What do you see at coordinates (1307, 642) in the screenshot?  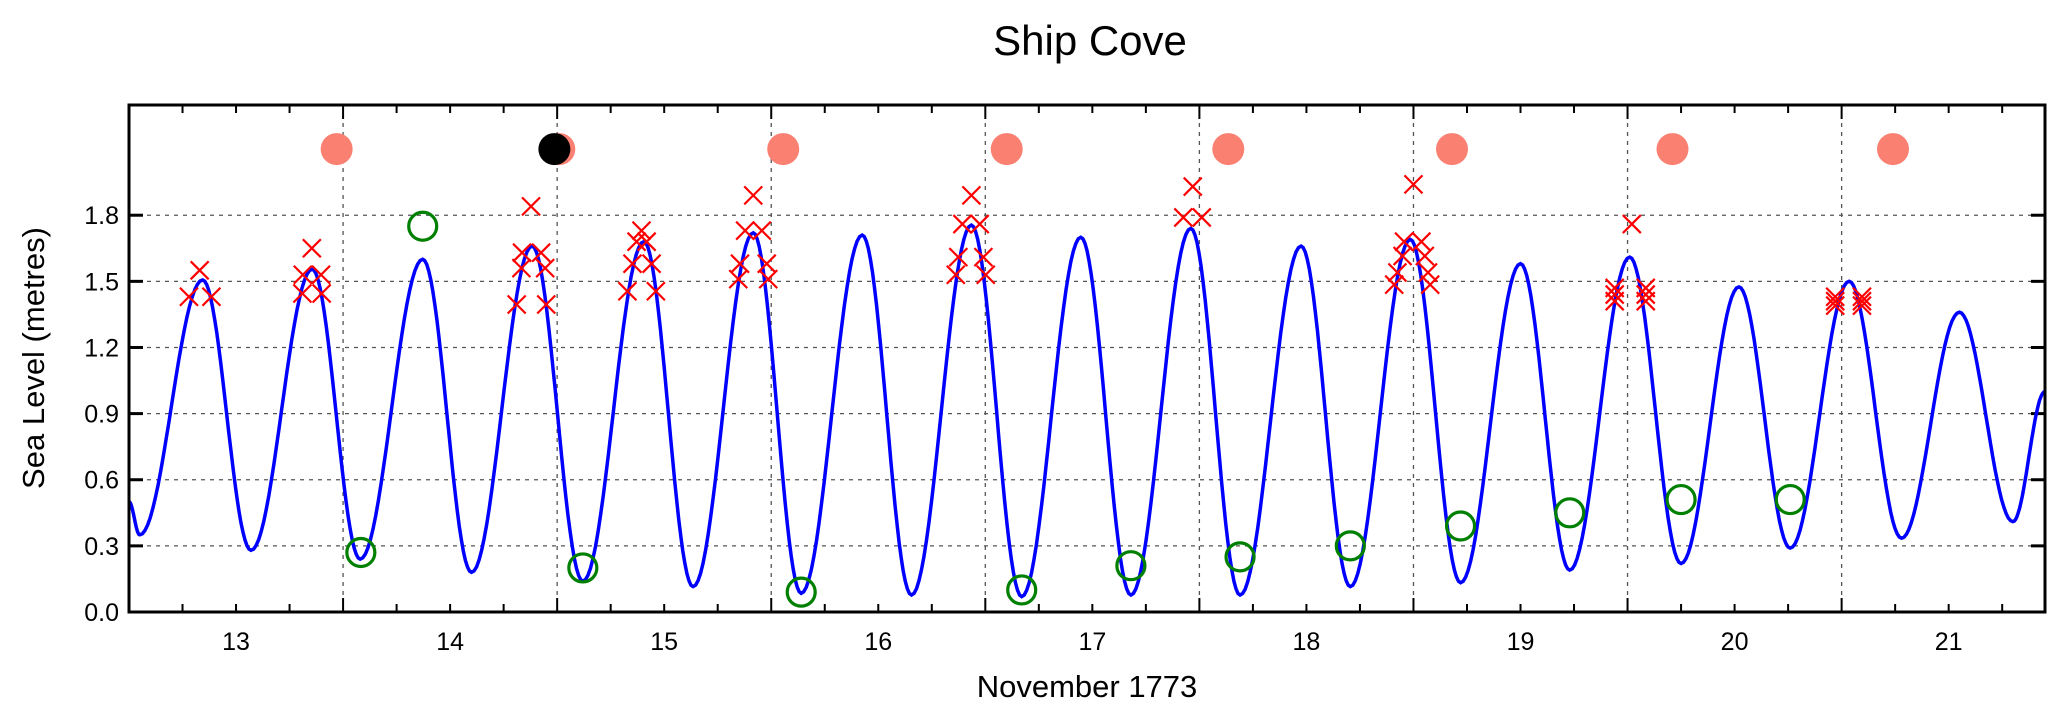 I see `x-tick-label: 18` at bounding box center [1307, 642].